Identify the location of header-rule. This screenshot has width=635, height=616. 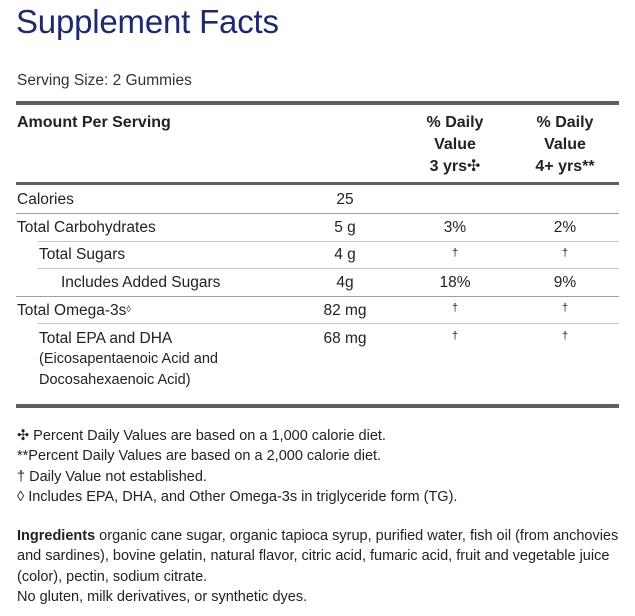
(317, 183).